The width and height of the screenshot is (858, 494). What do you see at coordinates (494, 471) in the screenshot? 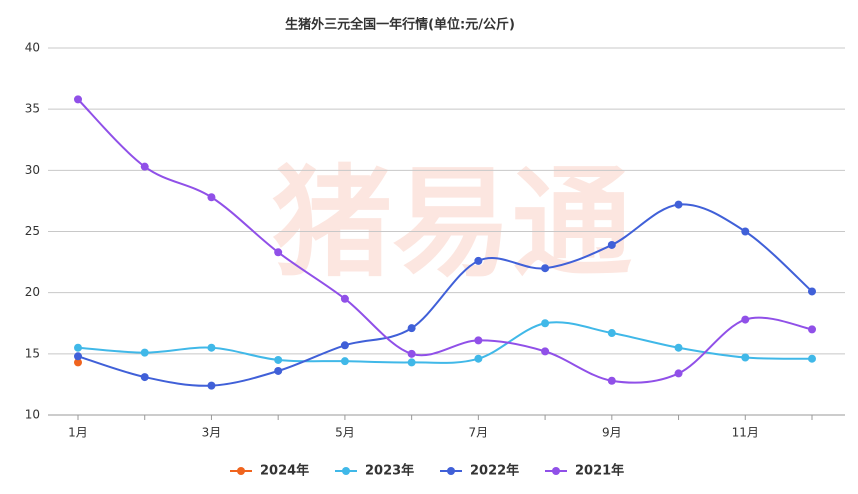
I see `legend-label: 2022年` at bounding box center [494, 471].